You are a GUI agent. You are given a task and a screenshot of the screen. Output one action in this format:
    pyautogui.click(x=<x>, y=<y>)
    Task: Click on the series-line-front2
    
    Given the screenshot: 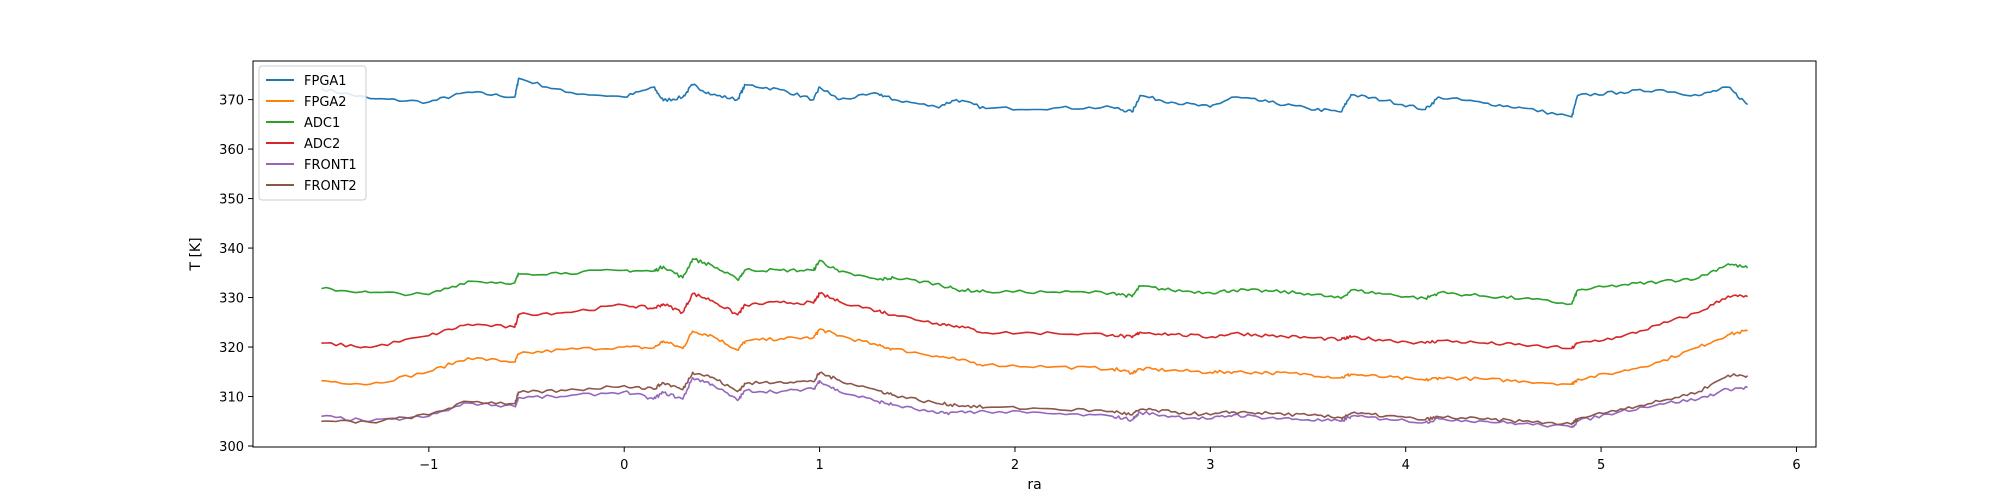 What is the action you would take?
    pyautogui.click(x=1035, y=398)
    